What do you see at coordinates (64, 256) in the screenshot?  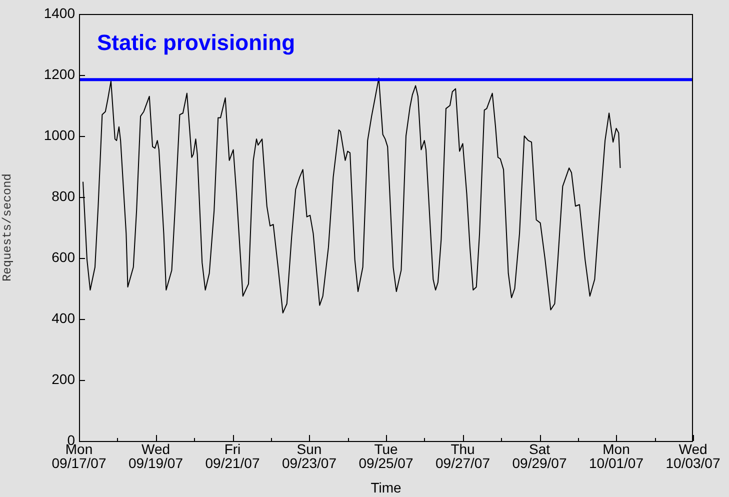 I see `y-tick-label: 600` at bounding box center [64, 256].